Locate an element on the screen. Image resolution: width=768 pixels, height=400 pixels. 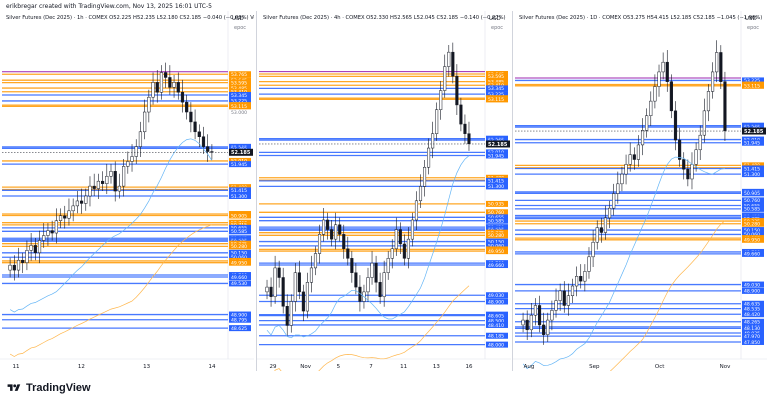
price-label: 53.345 is located at coordinates (496, 89).